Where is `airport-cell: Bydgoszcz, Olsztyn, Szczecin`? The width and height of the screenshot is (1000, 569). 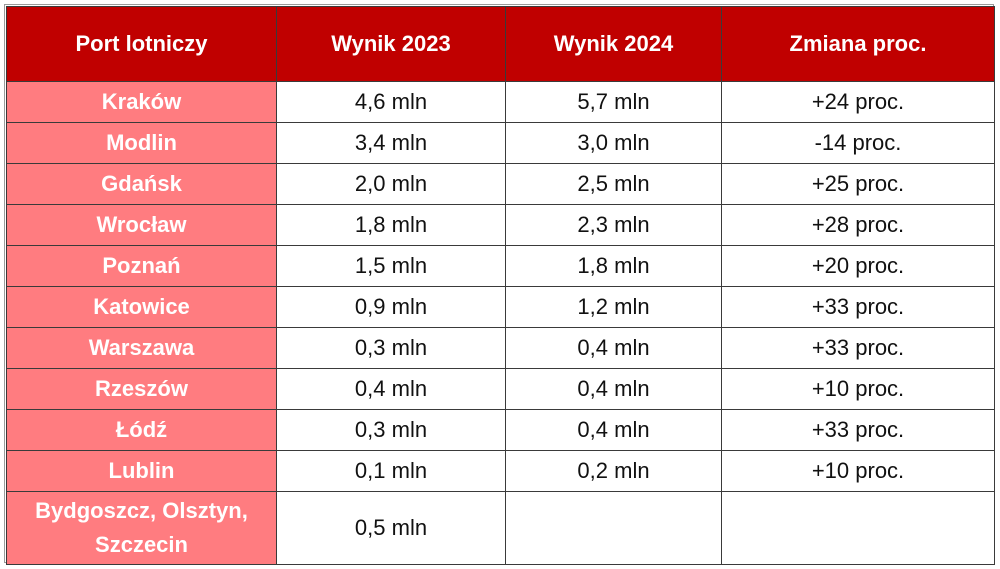
airport-cell: Bydgoszcz, Olsztyn, Szczecin is located at coordinates (141, 528).